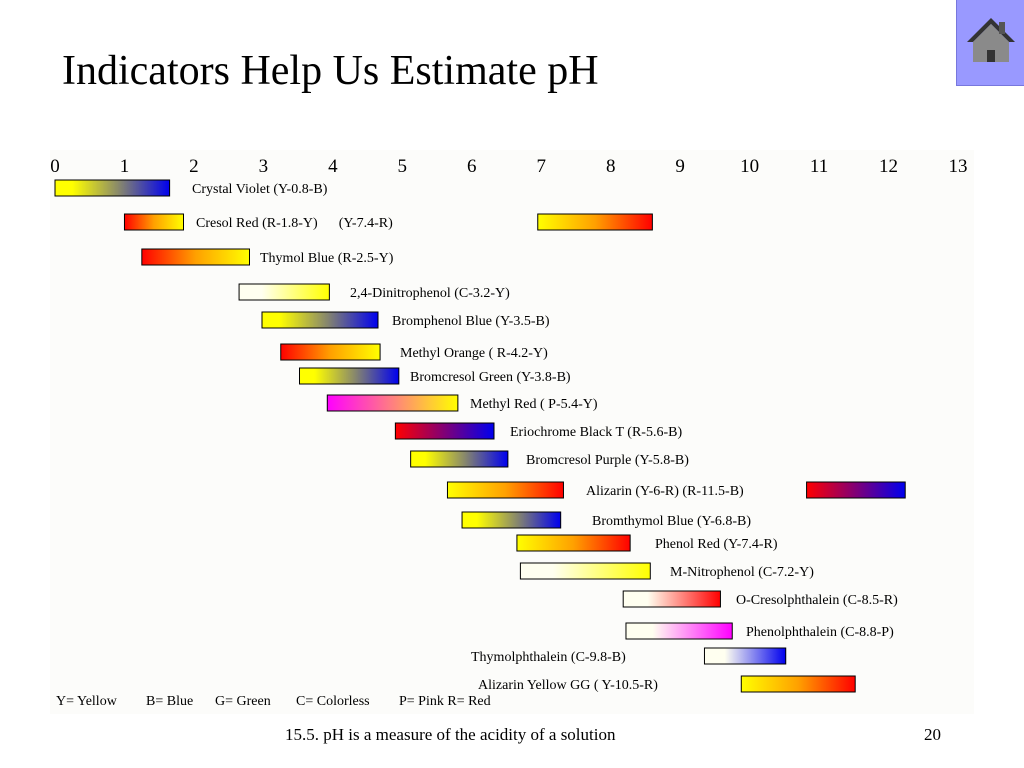  Describe the element at coordinates (991, 40) in the screenshot. I see `home-icon` at that location.